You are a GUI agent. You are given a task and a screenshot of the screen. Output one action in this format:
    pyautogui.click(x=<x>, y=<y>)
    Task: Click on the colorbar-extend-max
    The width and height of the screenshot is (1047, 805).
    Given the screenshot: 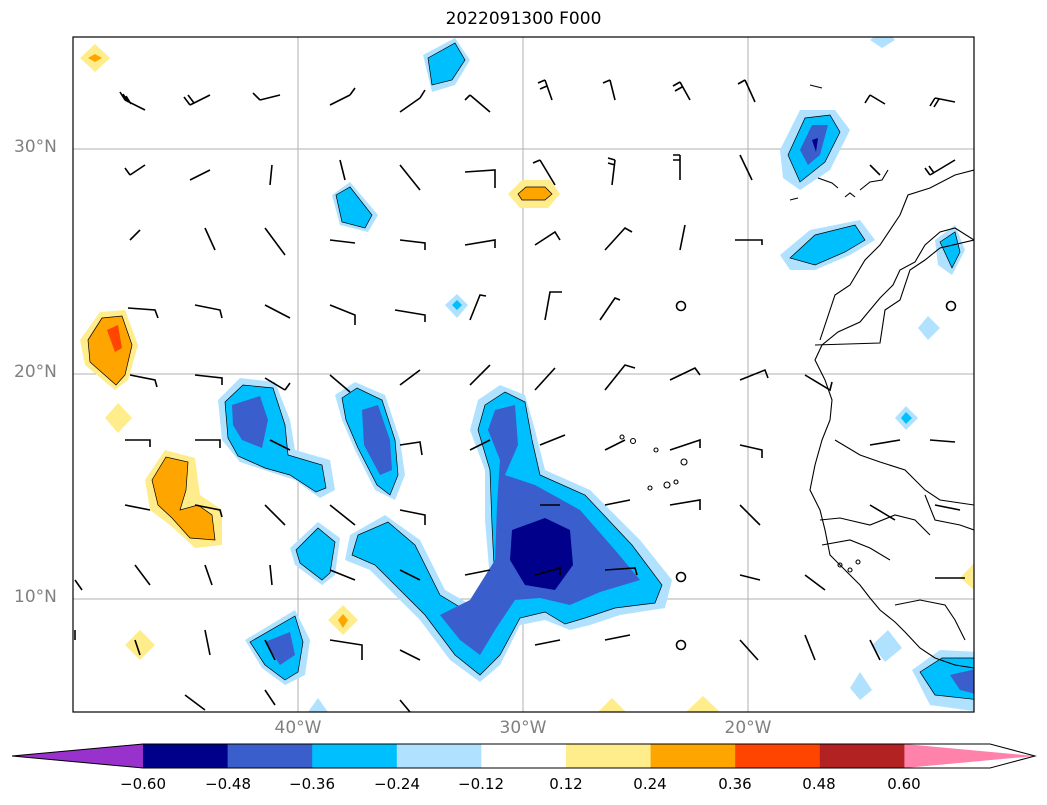 What is the action you would take?
    pyautogui.click(x=969, y=756)
    